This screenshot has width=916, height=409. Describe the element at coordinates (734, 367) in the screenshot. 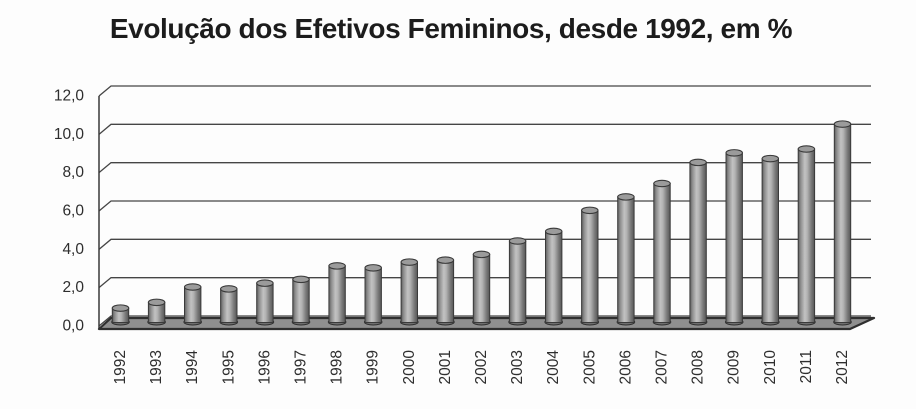

I see `x-tick-label: 2009` at that location.